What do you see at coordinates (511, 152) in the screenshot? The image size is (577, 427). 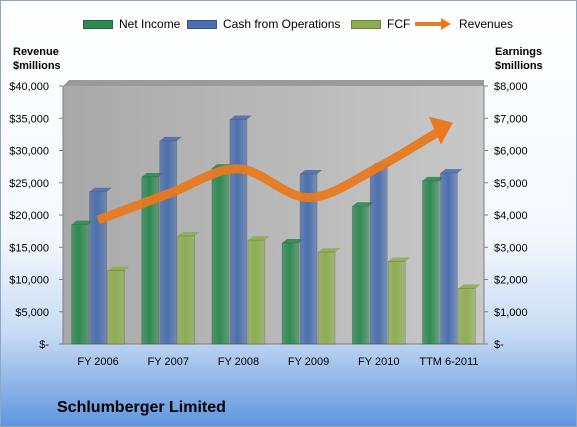 I see `right-tick-label: $6,000` at bounding box center [511, 152].